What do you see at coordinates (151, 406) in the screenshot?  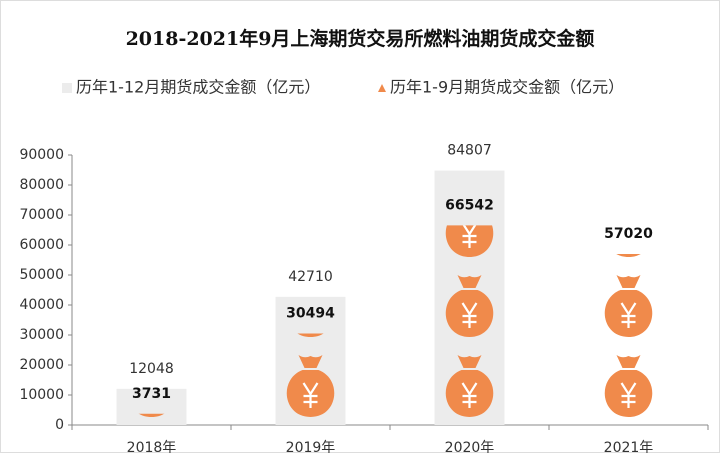 I see `bar` at bounding box center [151, 406].